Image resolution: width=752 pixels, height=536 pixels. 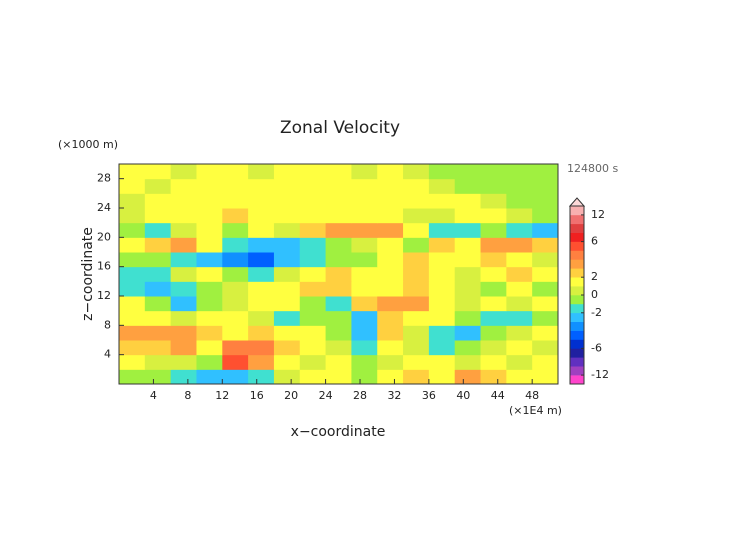 I want to click on x-tick-label: 32, so click(x=394, y=395).